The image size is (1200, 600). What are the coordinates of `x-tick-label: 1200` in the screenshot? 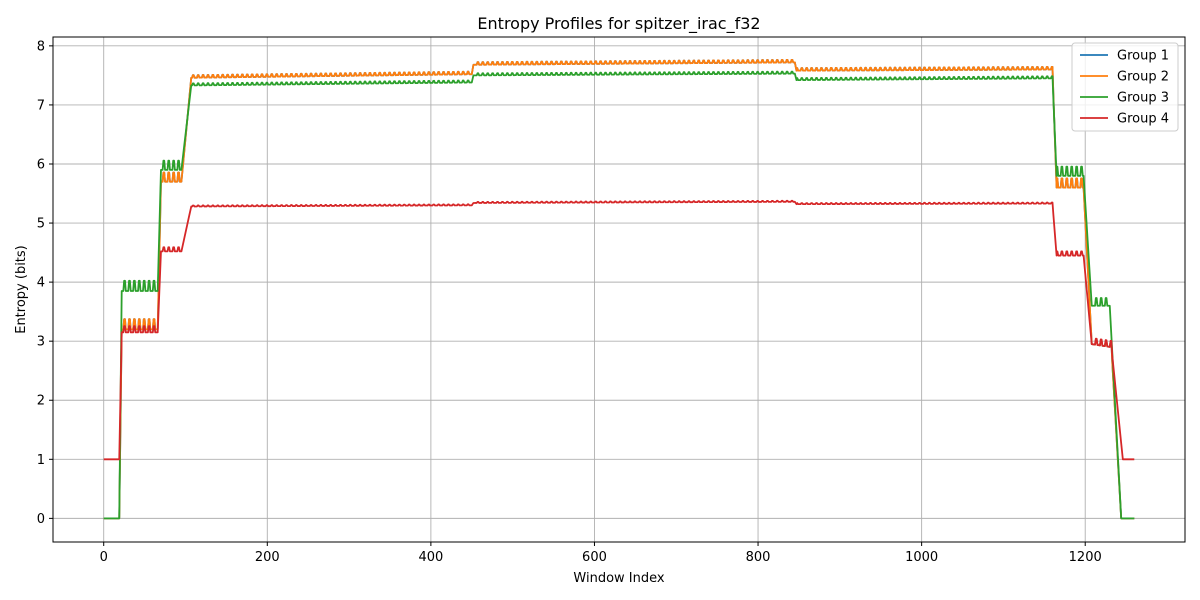 It's located at (1085, 557).